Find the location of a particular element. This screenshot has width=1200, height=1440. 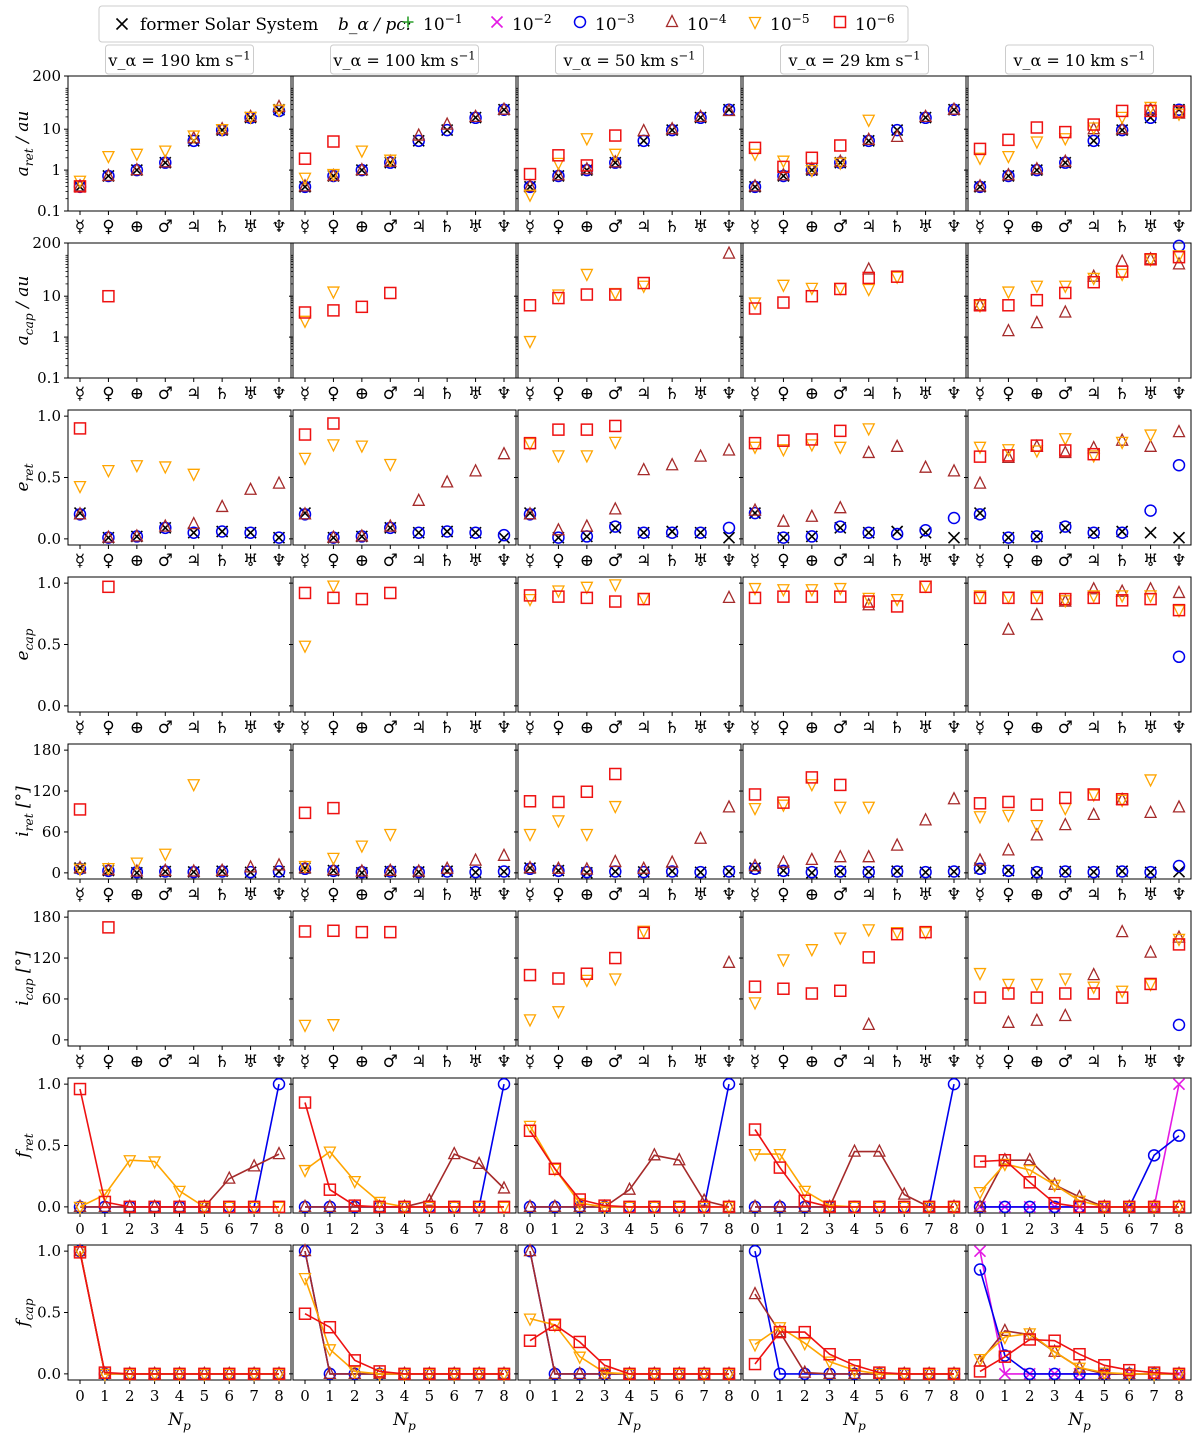

y-tick-label: 0.5 is located at coordinates (49, 478).